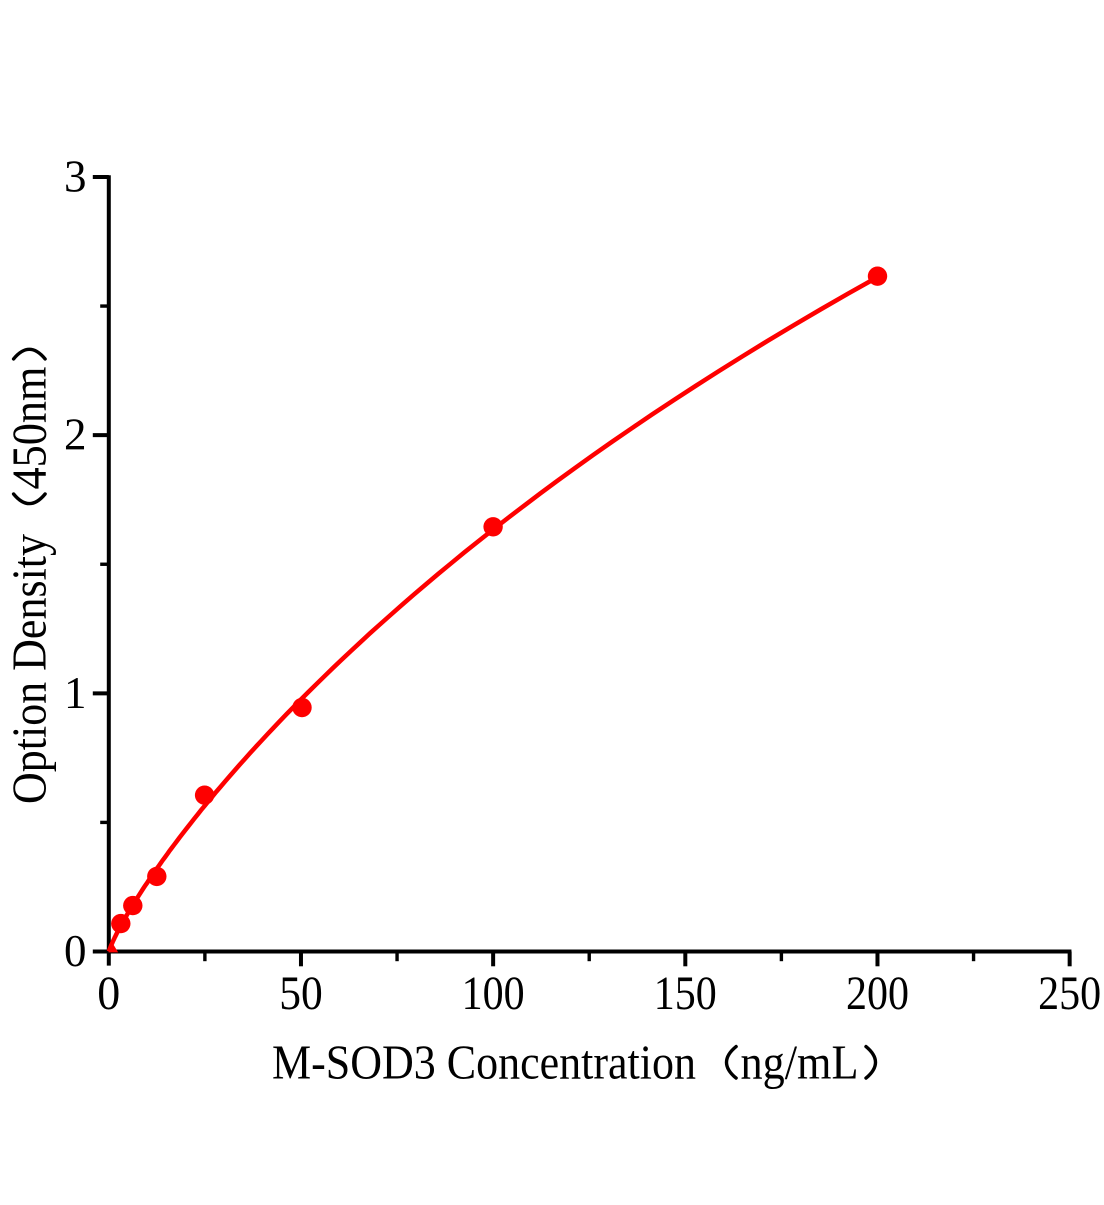 The width and height of the screenshot is (1104, 1205). What do you see at coordinates (29, 428) in the screenshot?
I see `svg-text: 450nm` at bounding box center [29, 428].